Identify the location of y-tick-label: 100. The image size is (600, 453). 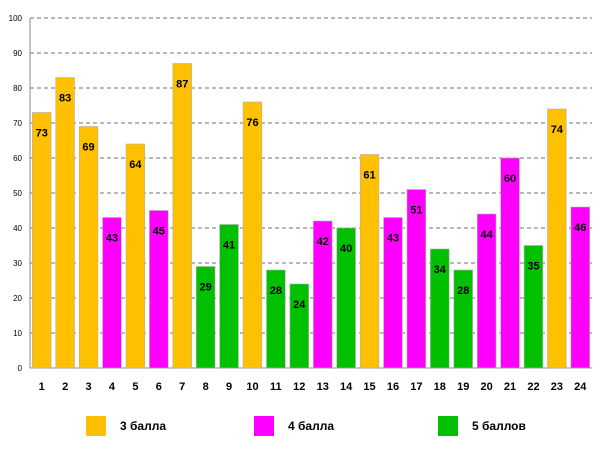
(16, 18).